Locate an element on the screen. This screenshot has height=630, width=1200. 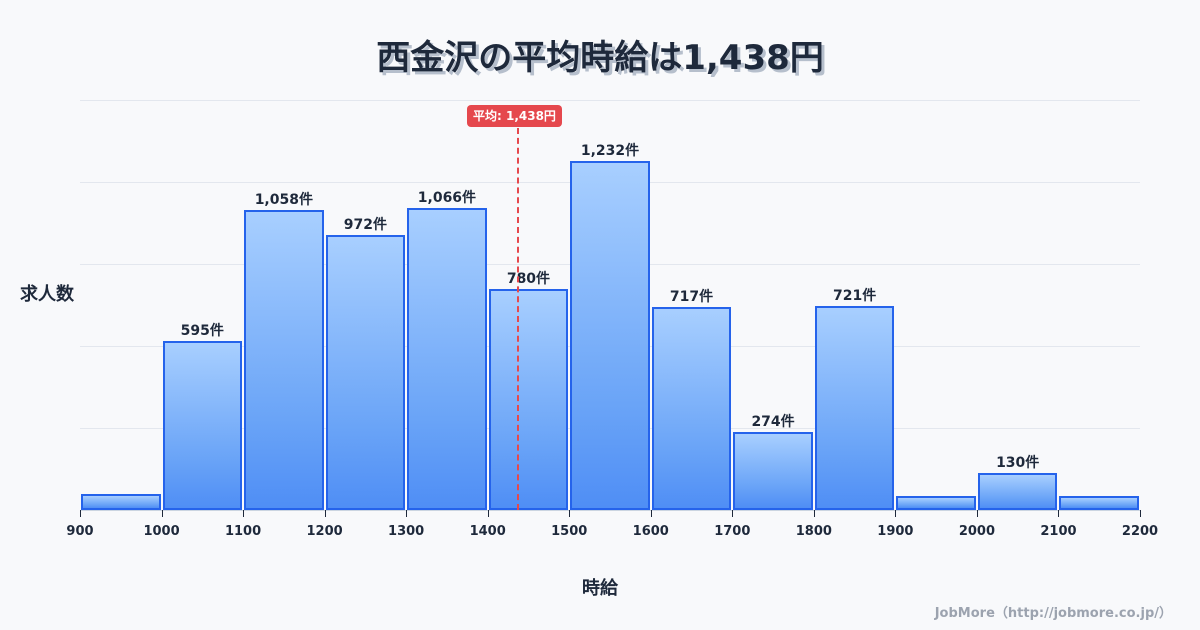
x-tick-label: 900 is located at coordinates (80, 531).